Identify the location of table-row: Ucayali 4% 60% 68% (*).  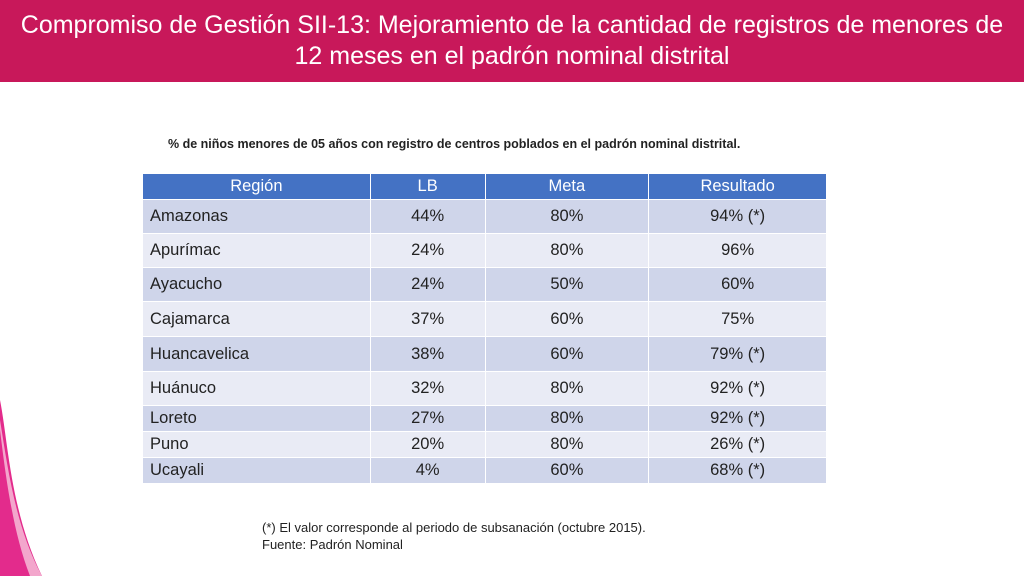
(484, 470).